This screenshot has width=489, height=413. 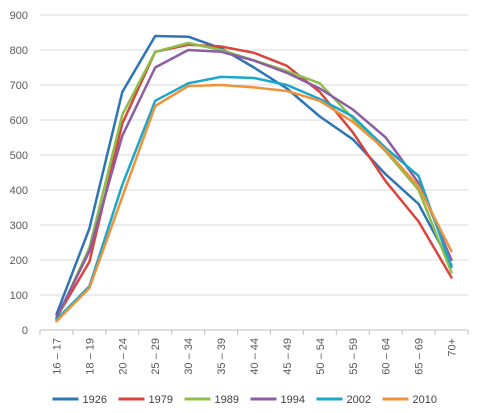 I want to click on legend-label: 1994, so click(x=293, y=400).